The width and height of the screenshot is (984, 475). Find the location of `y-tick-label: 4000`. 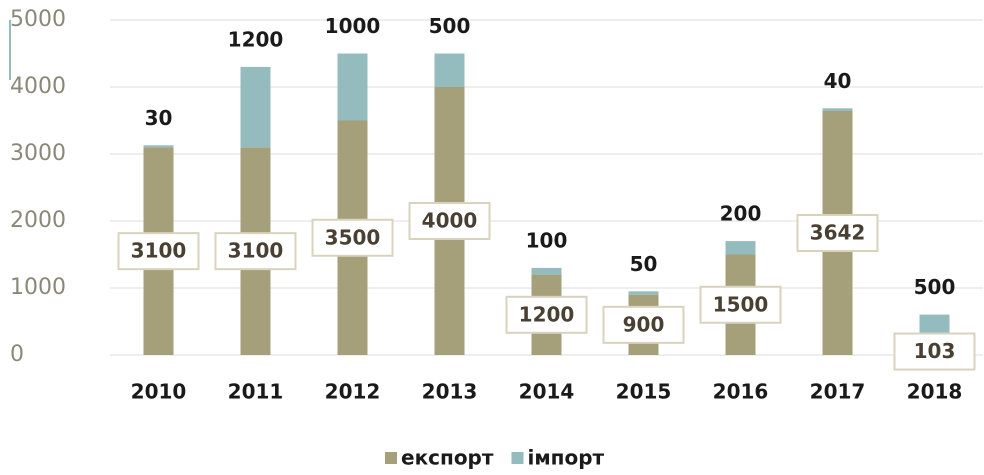

y-tick-label: 4000 is located at coordinates (38, 86).